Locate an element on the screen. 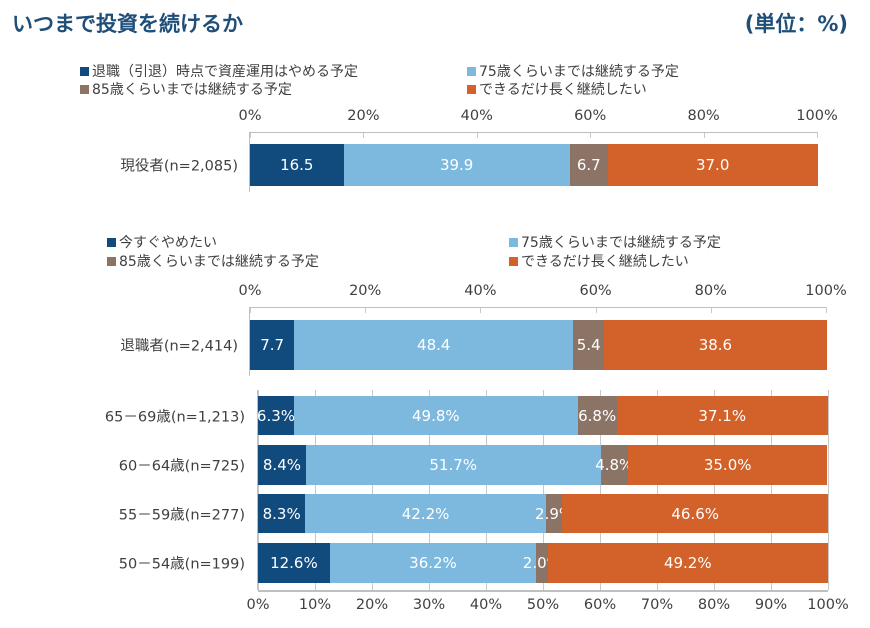 The width and height of the screenshot is (870, 628). data-label: 12.6% is located at coordinates (294, 563).